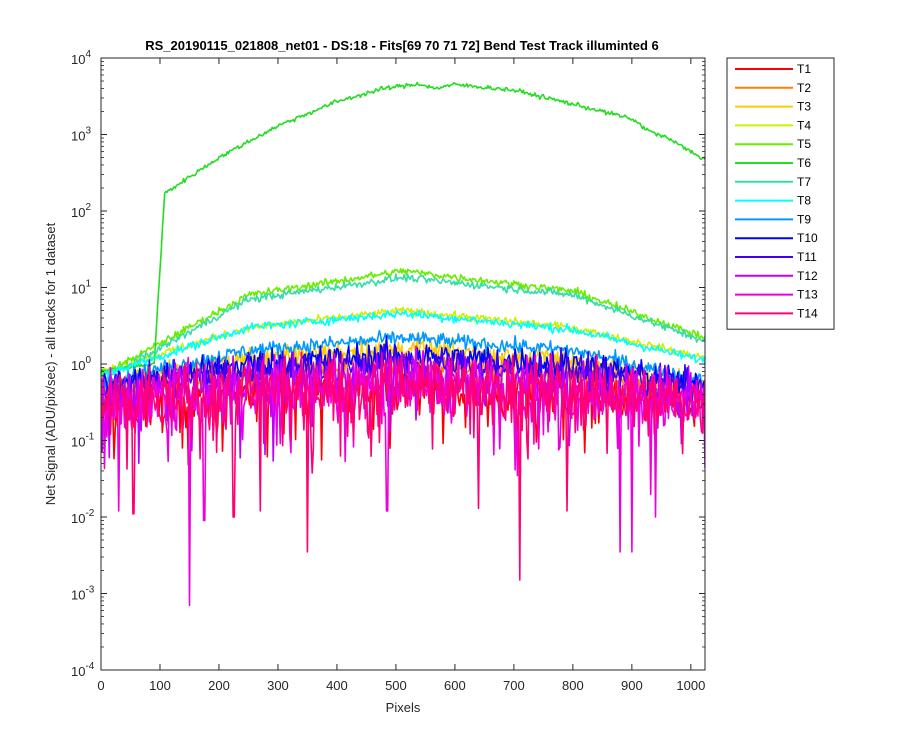 This screenshot has width=900, height=750. What do you see at coordinates (455, 685) in the screenshot?
I see `x-tick-label: 600` at bounding box center [455, 685].